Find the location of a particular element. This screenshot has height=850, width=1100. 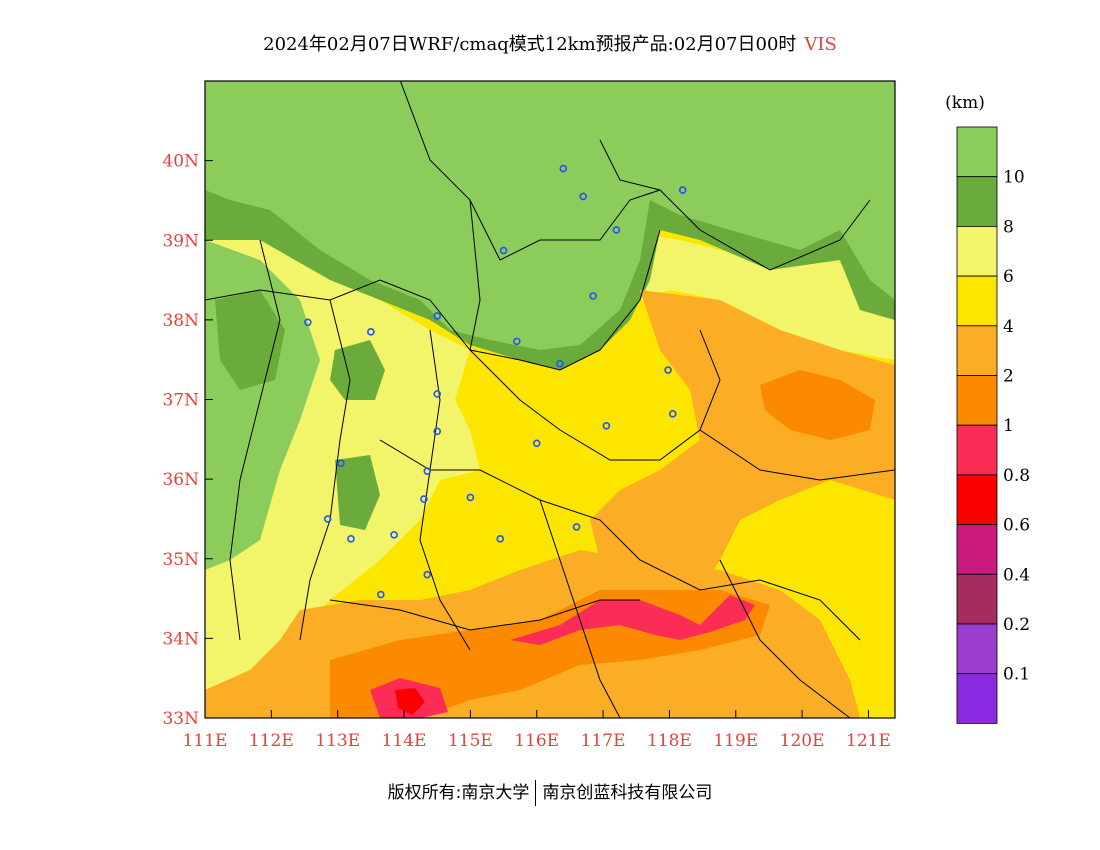

title-text: 2024年02月07日WRF/cmaq模式12km预报产品:02月07日00时 is located at coordinates (530, 44).